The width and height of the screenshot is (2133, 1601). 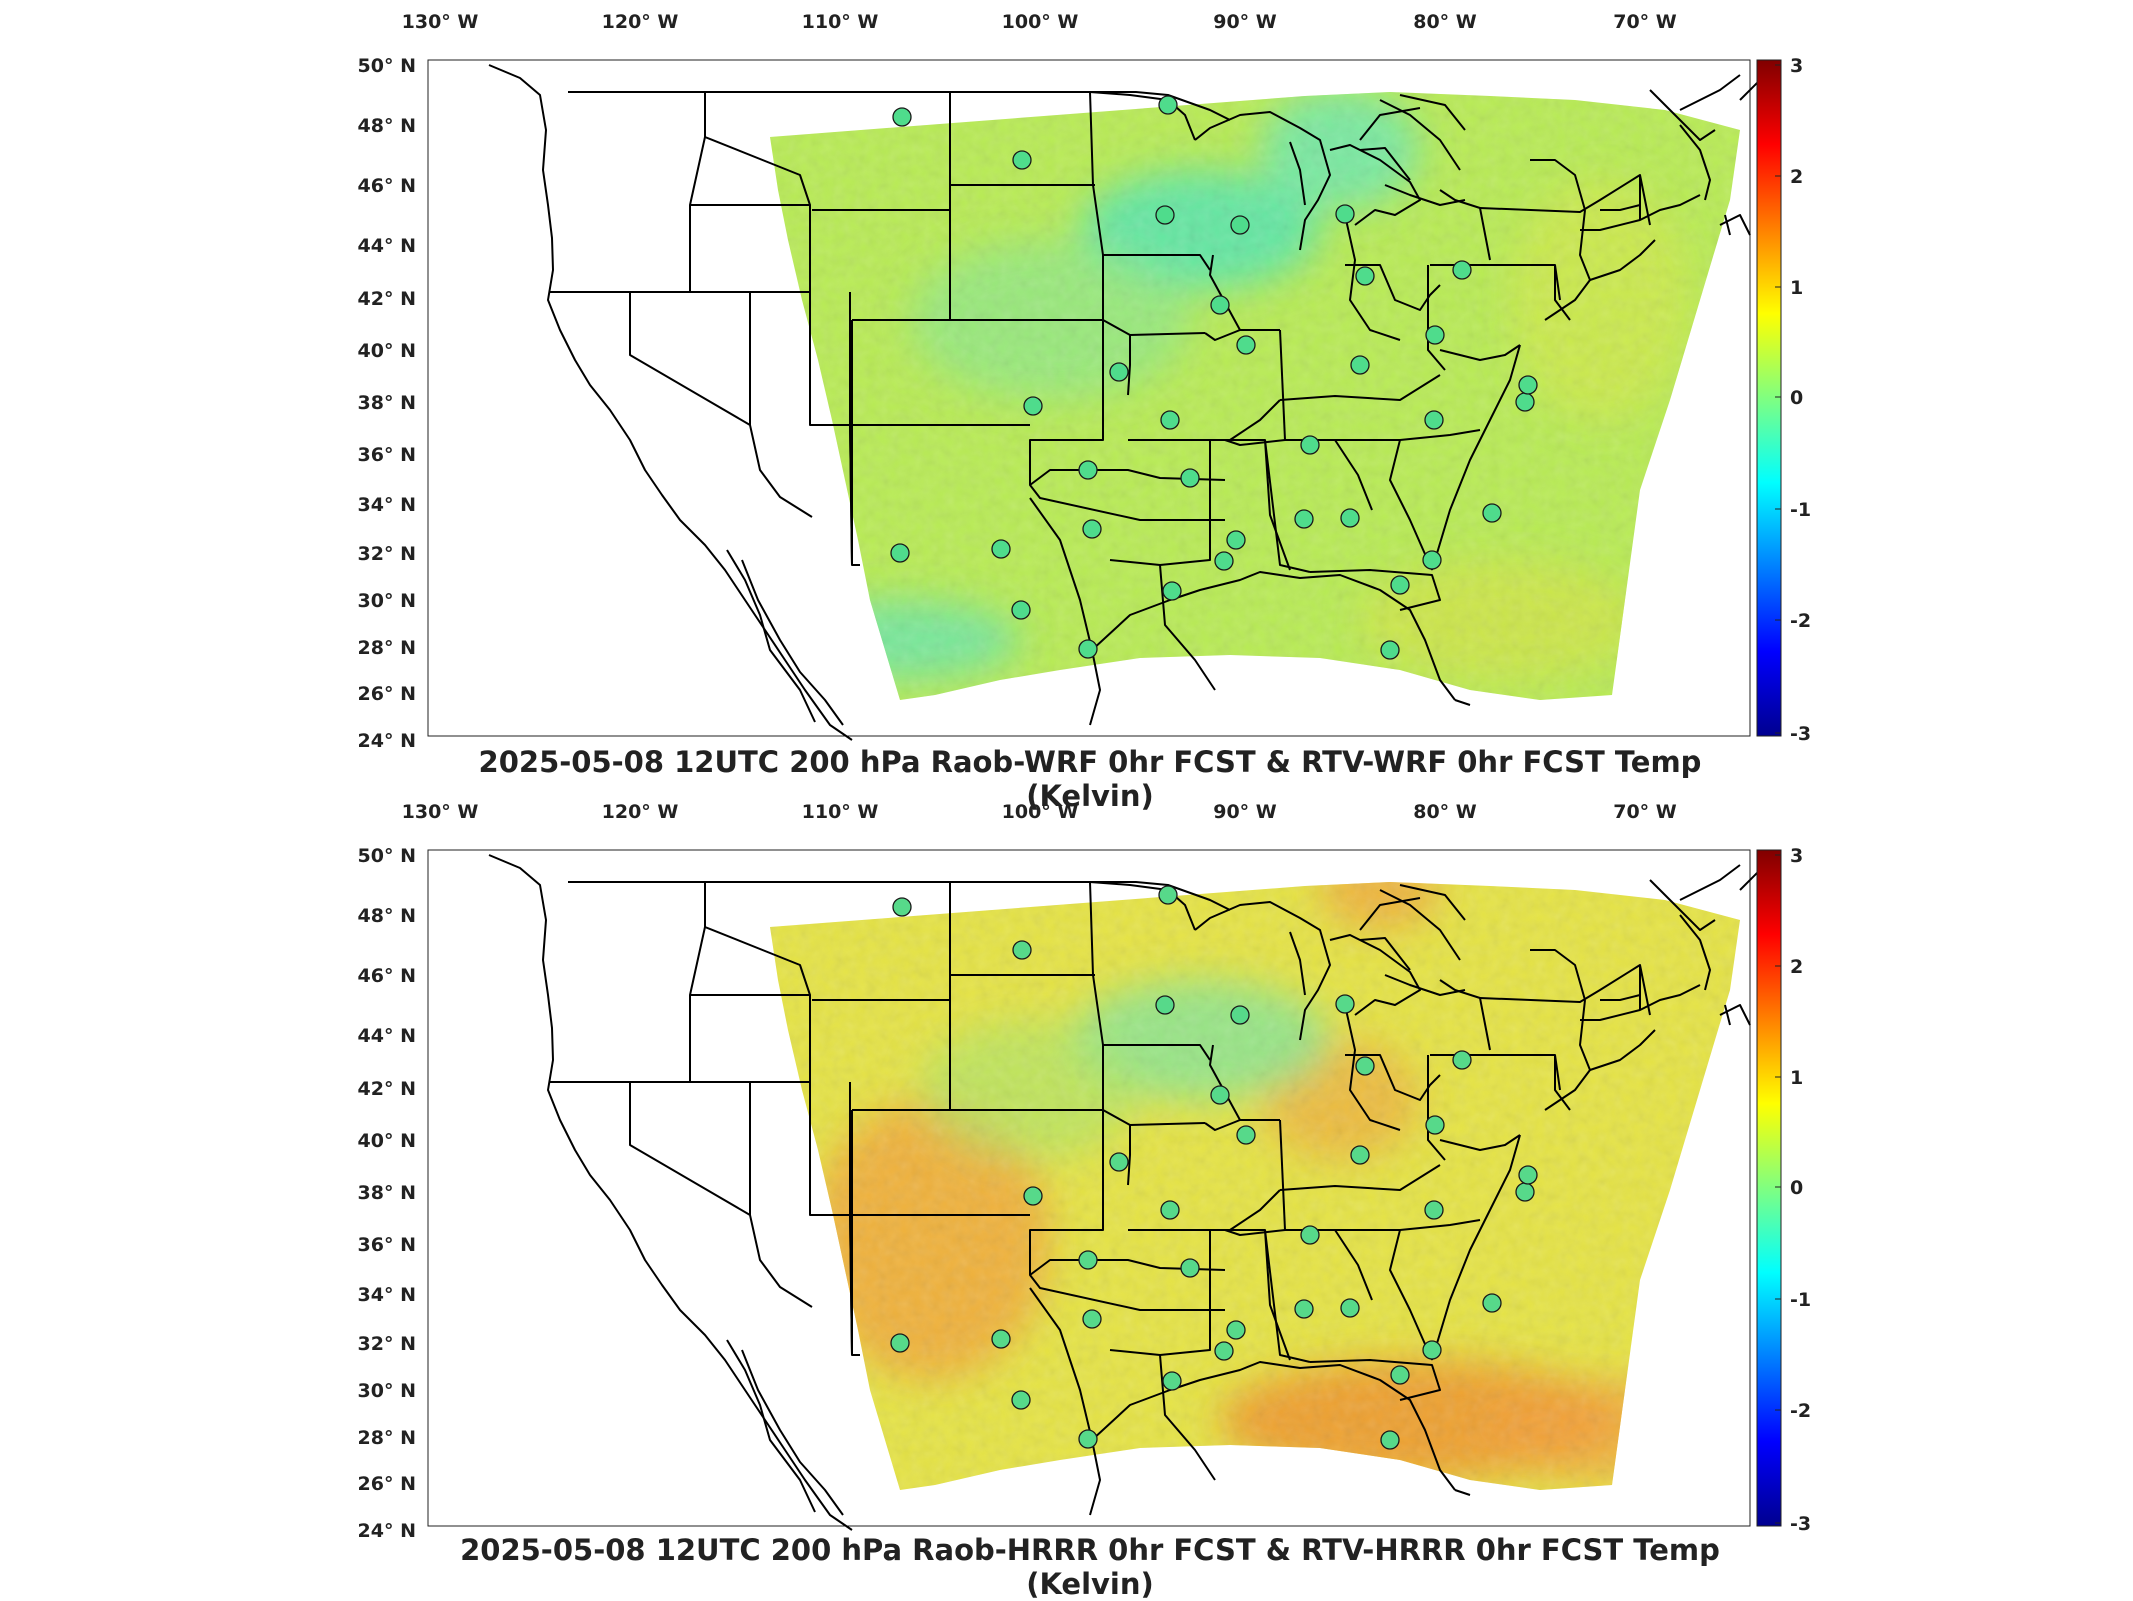 What do you see at coordinates (840, 812) in the screenshot?
I see `lon-label: 110° W` at bounding box center [840, 812].